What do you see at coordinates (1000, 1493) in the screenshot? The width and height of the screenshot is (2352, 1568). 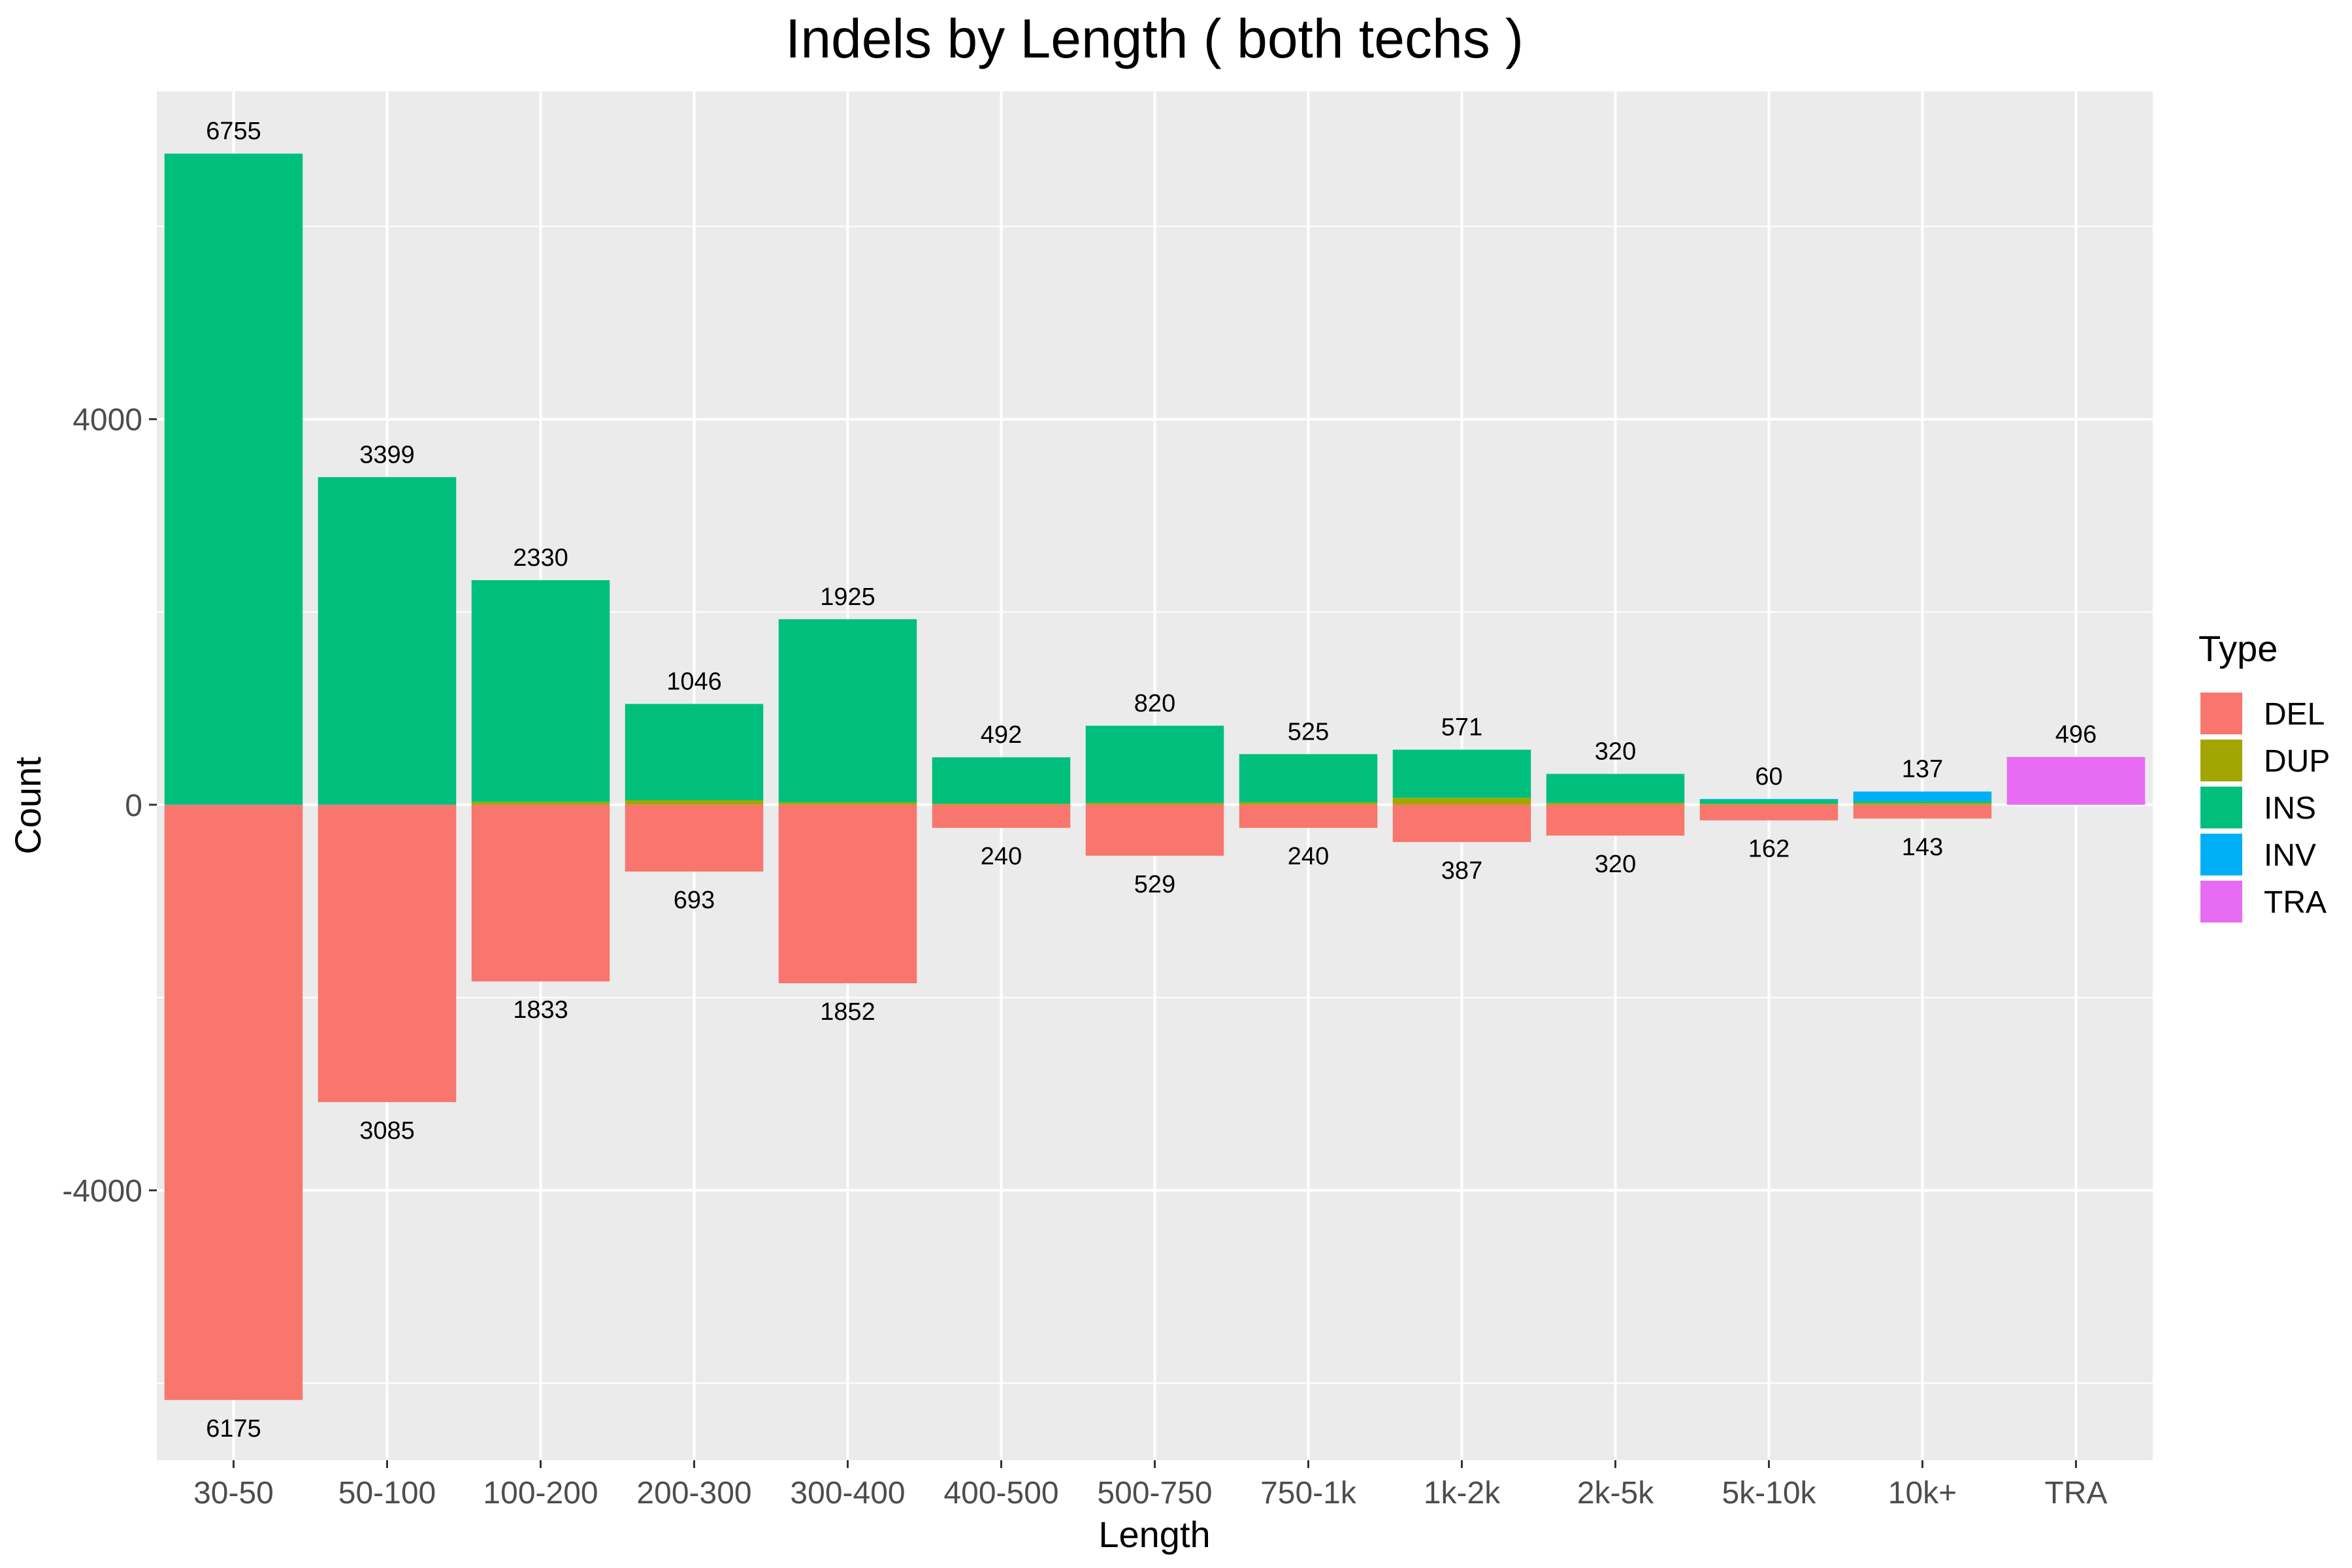 I see `x-tick-label: 400-500` at bounding box center [1000, 1493].